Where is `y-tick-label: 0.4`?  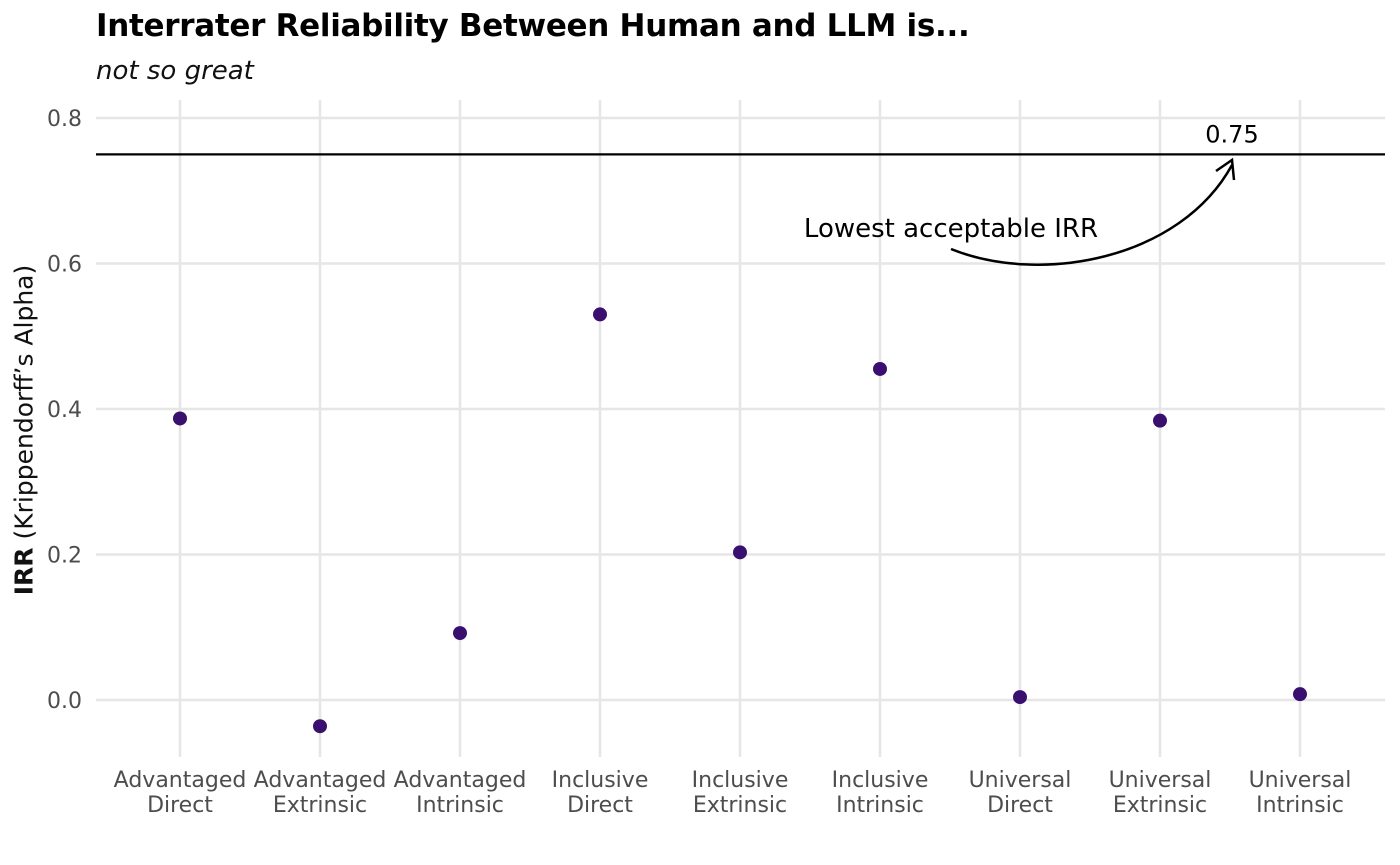
y-tick-label: 0.4 is located at coordinates (64, 410).